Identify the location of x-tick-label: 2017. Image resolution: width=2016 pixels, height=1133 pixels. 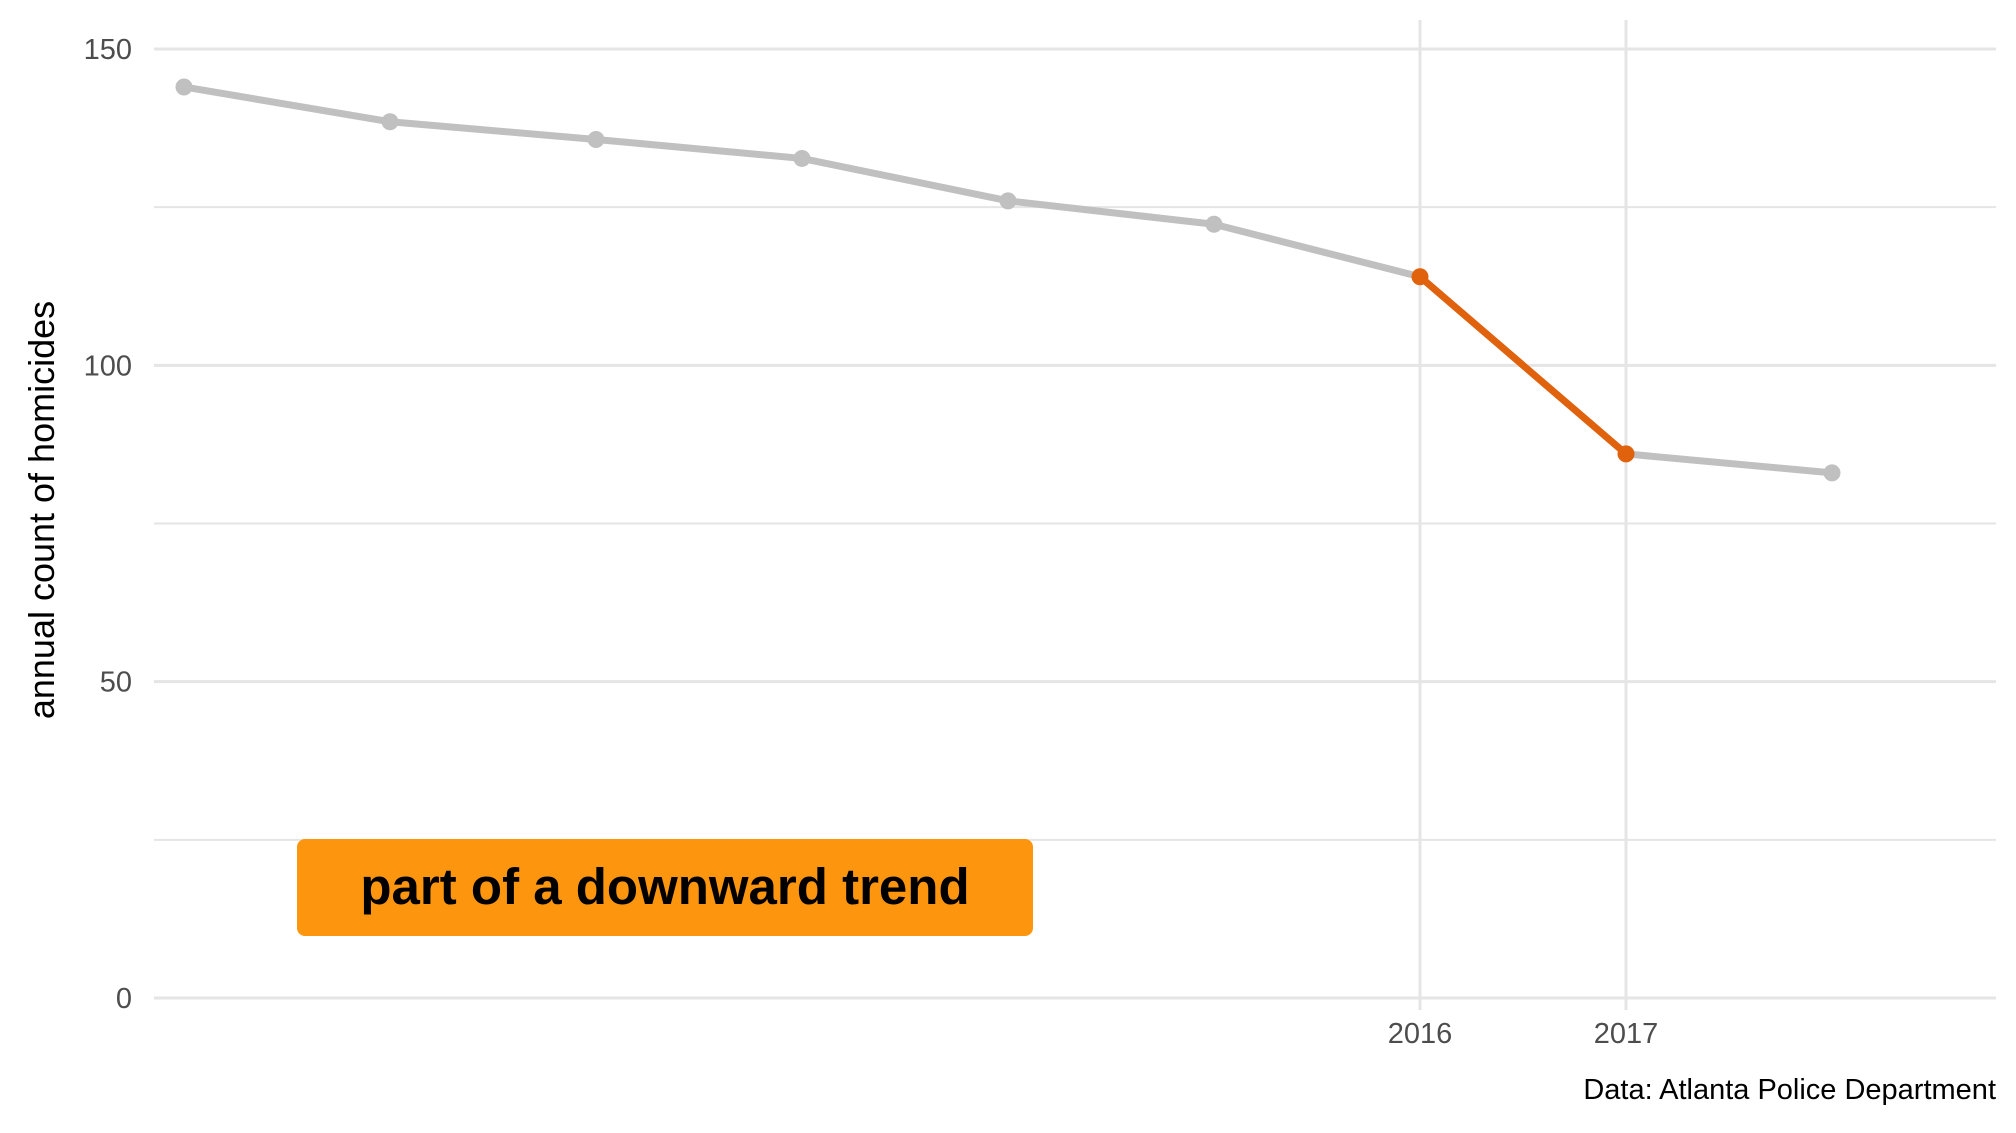
(1626, 1034).